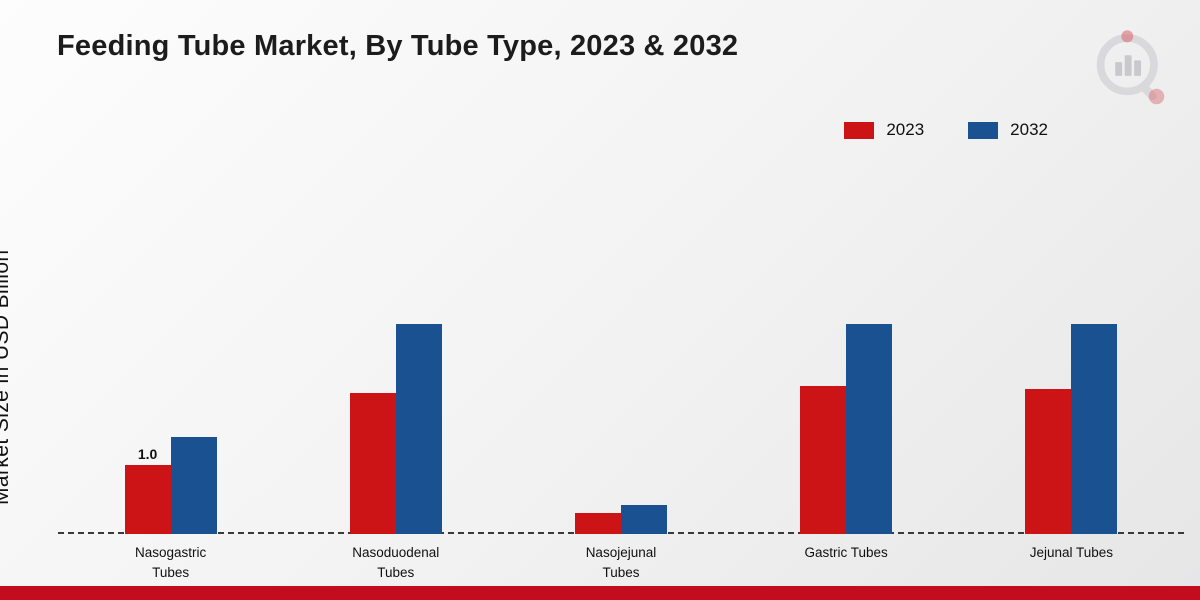  What do you see at coordinates (147, 499) in the screenshot?
I see `bar-2023-nasogastric-tubes` at bounding box center [147, 499].